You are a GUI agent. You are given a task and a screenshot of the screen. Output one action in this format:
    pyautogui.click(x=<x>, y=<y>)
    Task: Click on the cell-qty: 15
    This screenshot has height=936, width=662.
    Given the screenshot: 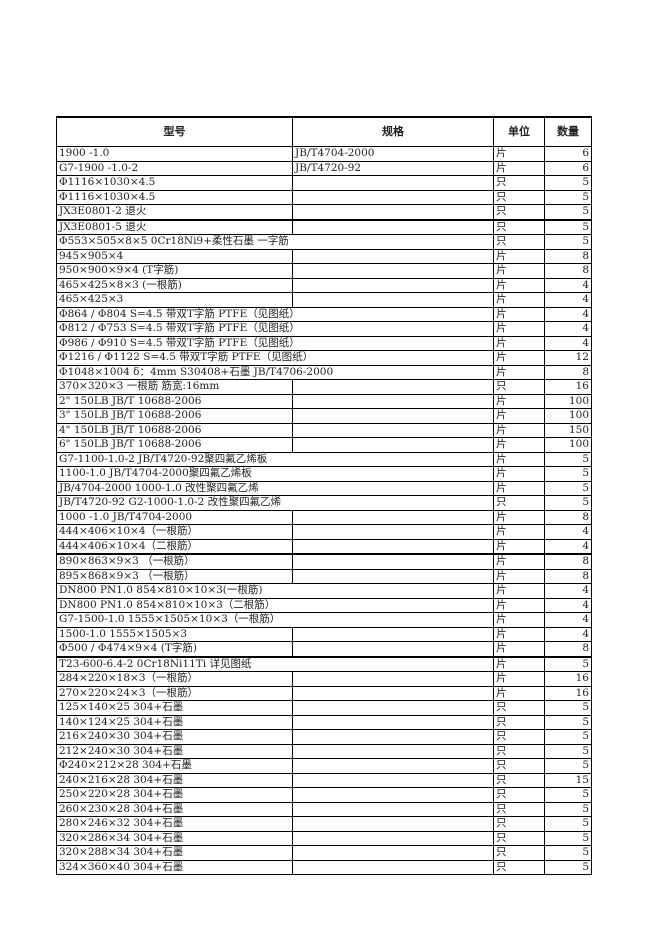 What is the action you would take?
    pyautogui.click(x=568, y=780)
    